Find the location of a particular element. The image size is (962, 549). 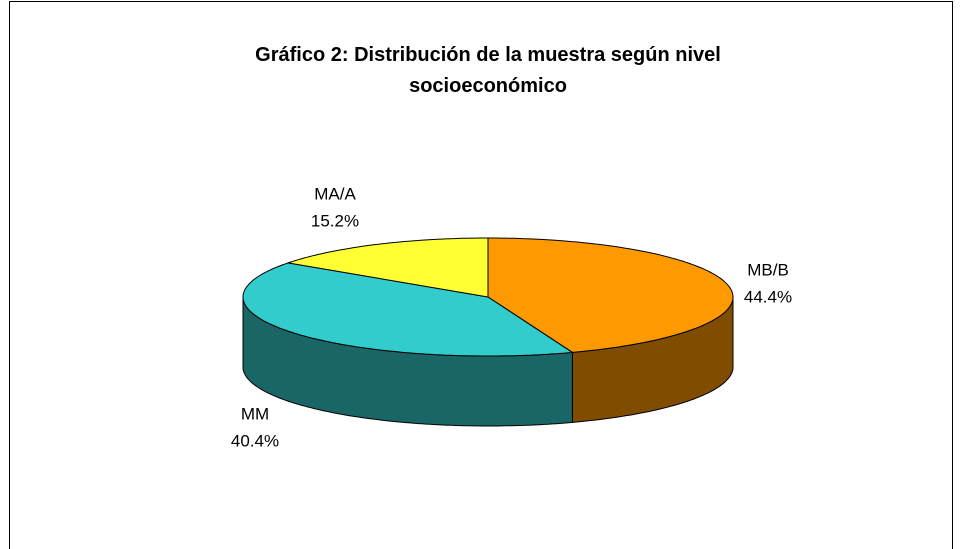

slice-value-label: 44.4% is located at coordinates (768, 296).